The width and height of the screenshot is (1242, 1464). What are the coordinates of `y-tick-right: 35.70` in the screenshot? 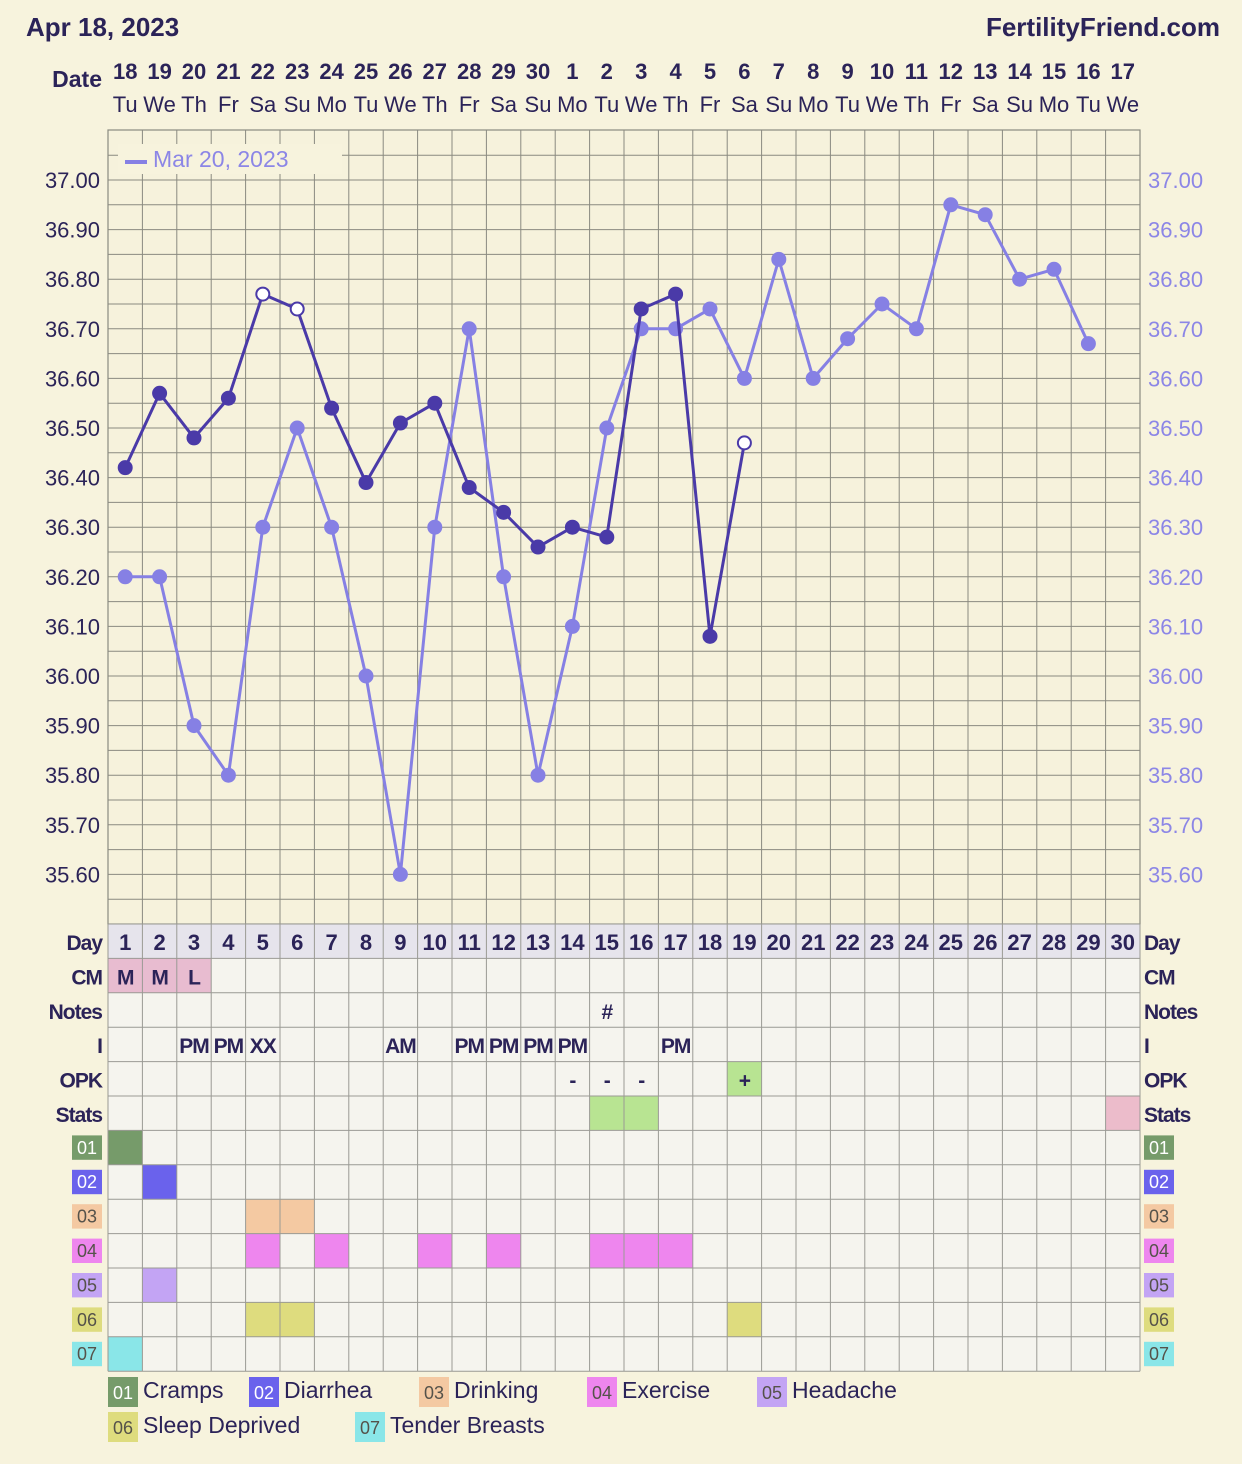 It's located at (1175, 825).